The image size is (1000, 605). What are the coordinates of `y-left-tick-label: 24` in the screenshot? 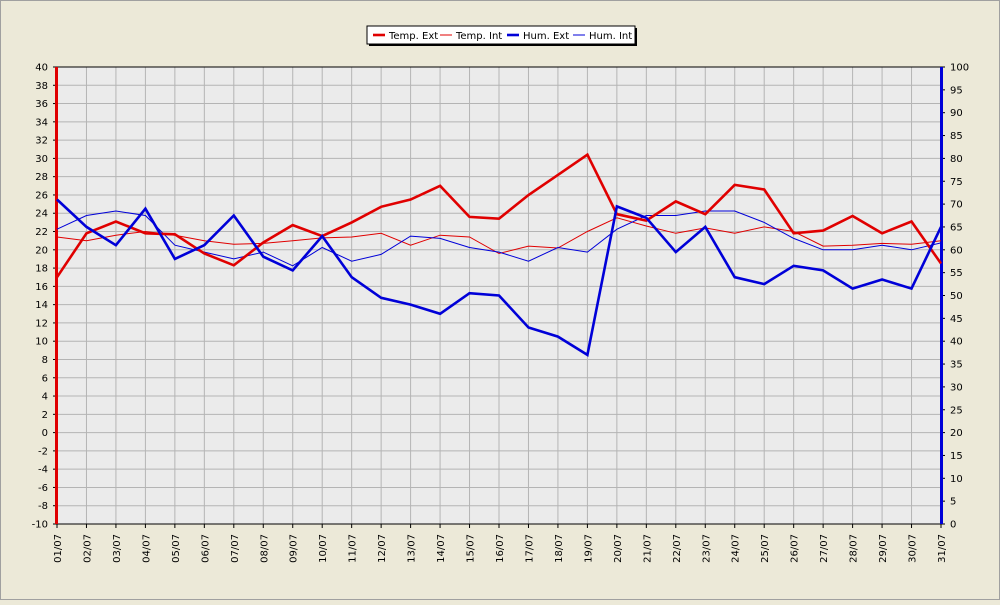 It's located at (41, 214).